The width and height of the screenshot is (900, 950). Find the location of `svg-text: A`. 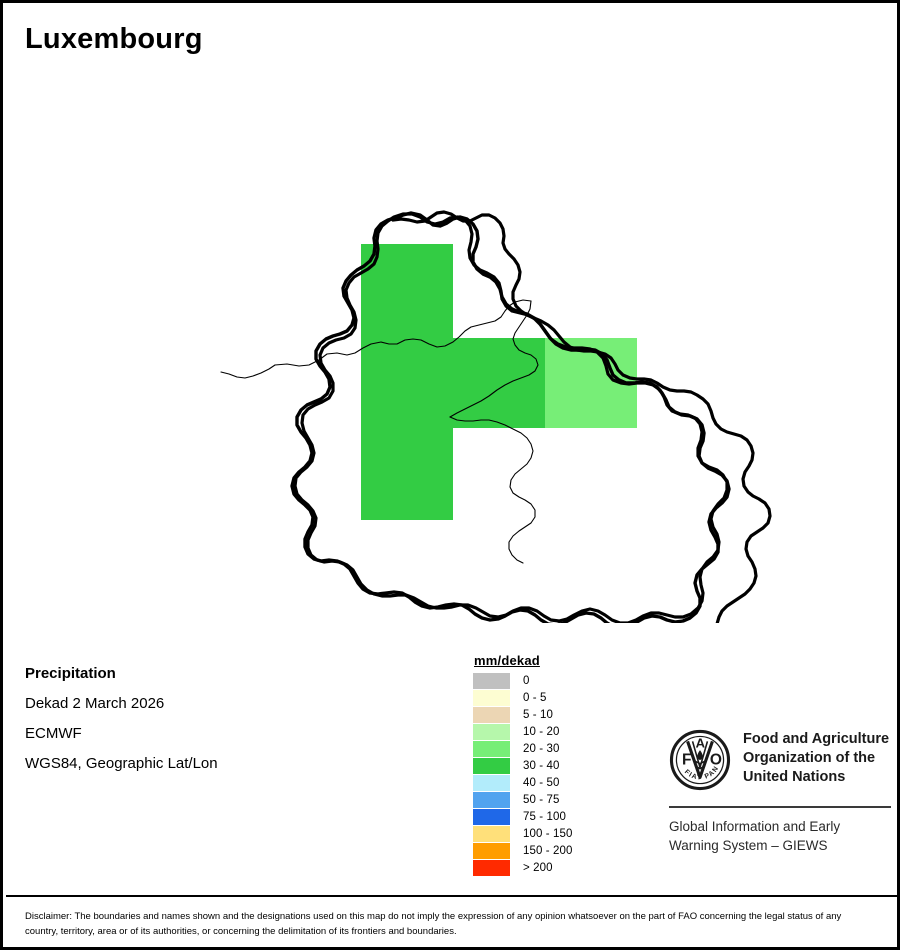

svg-text: A is located at coordinates (701, 743).